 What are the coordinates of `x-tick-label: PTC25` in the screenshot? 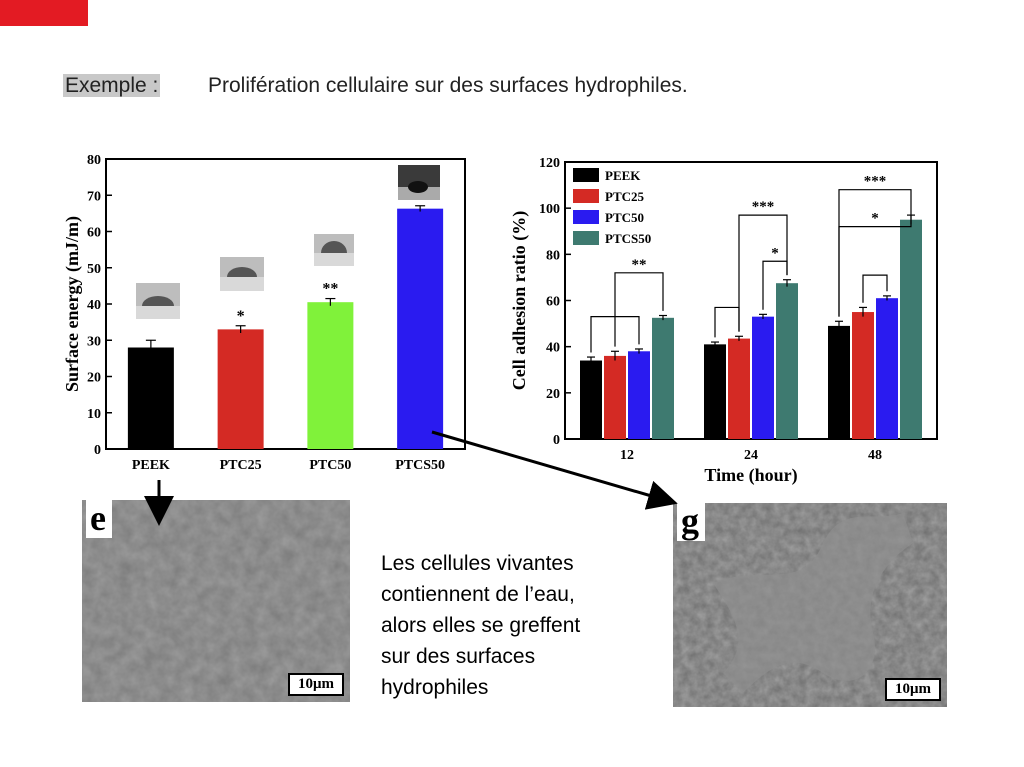 It's located at (241, 465).